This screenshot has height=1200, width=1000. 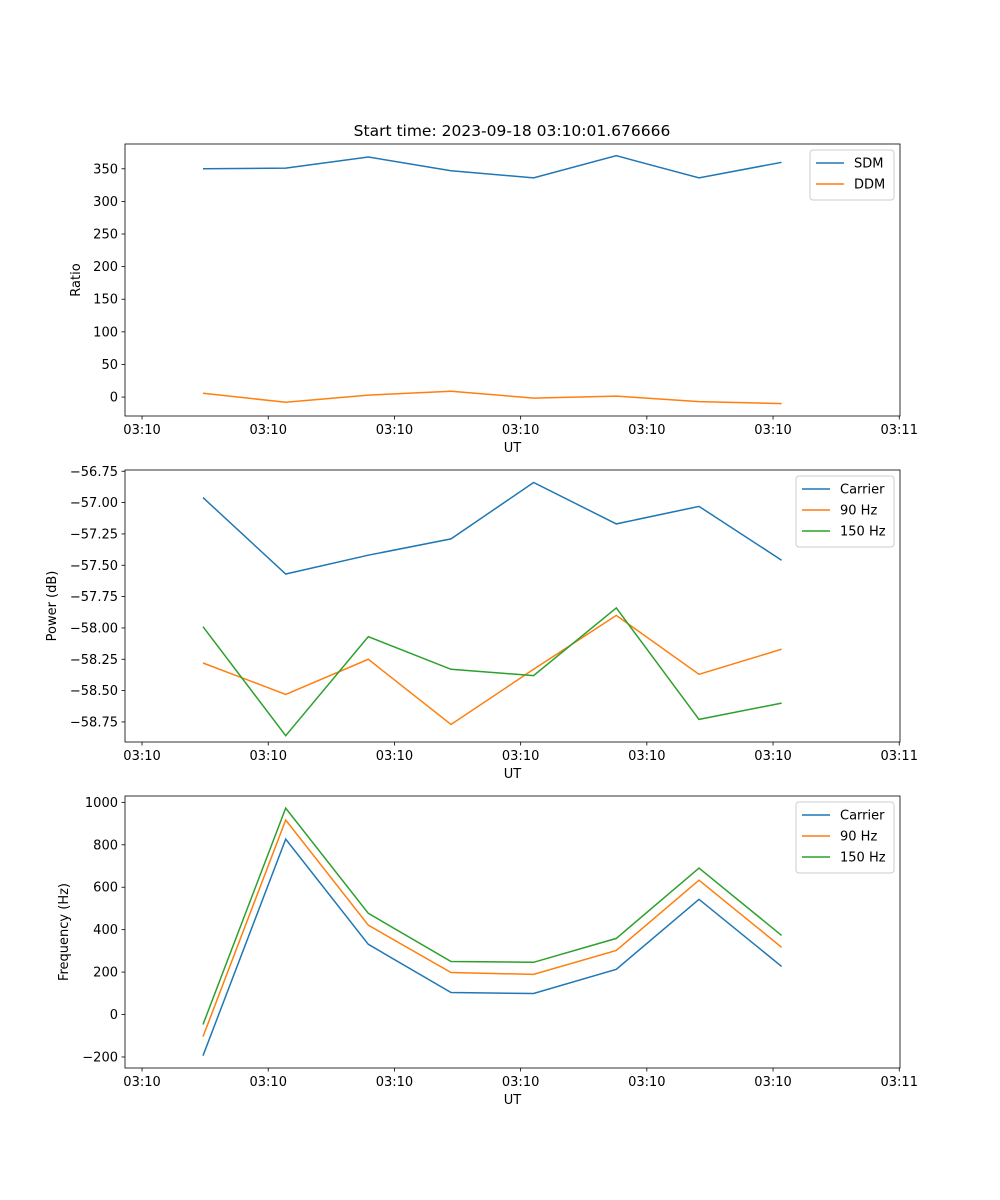 I want to click on y-tick-label: 800, so click(x=105, y=845).